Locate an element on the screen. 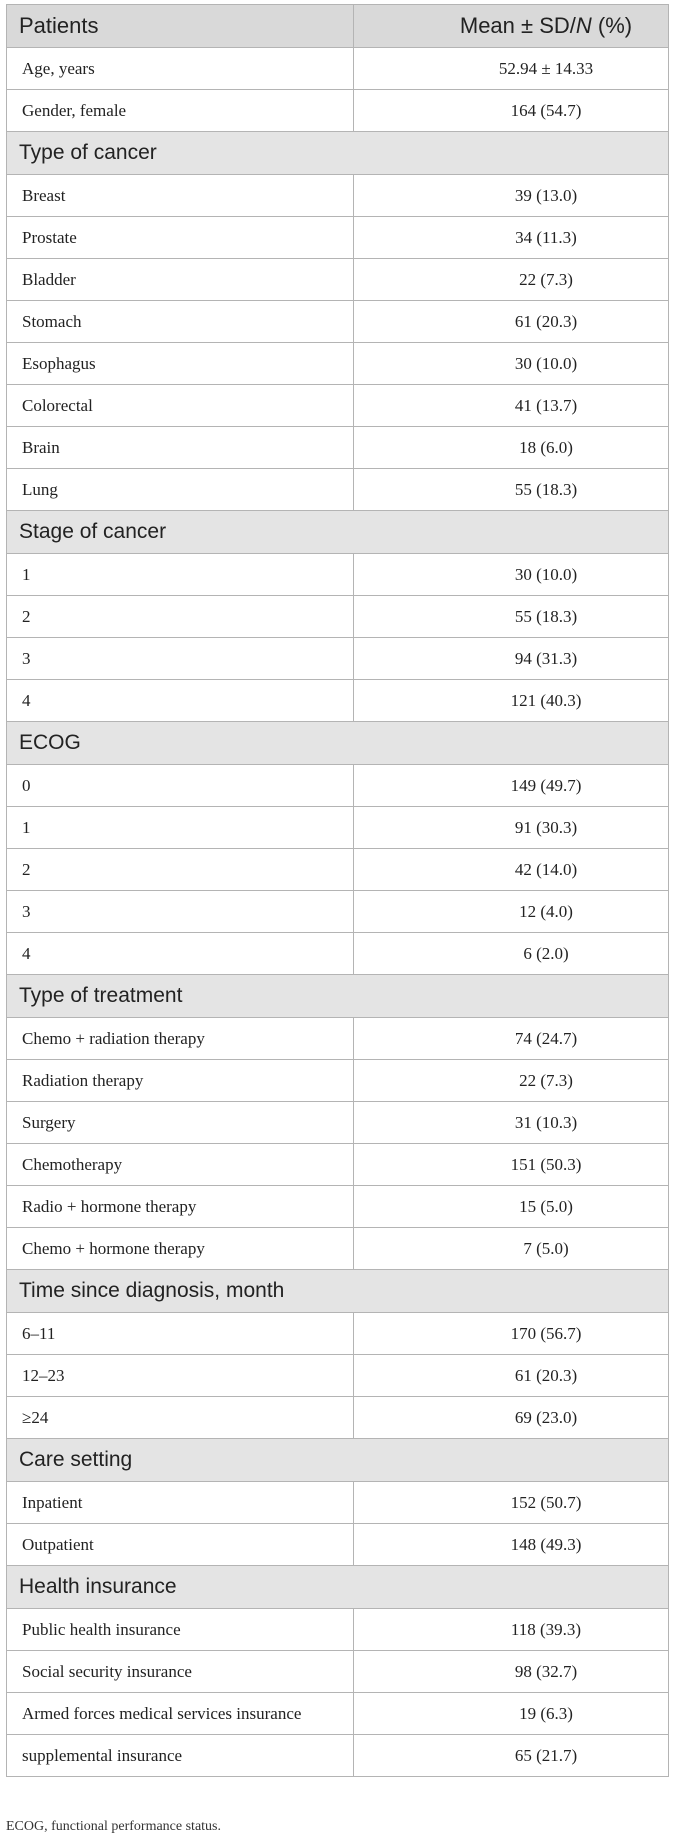 This screenshot has height=1846, width=673. table-row: supplemental insurance 65 (21.7) is located at coordinates (337, 1755).